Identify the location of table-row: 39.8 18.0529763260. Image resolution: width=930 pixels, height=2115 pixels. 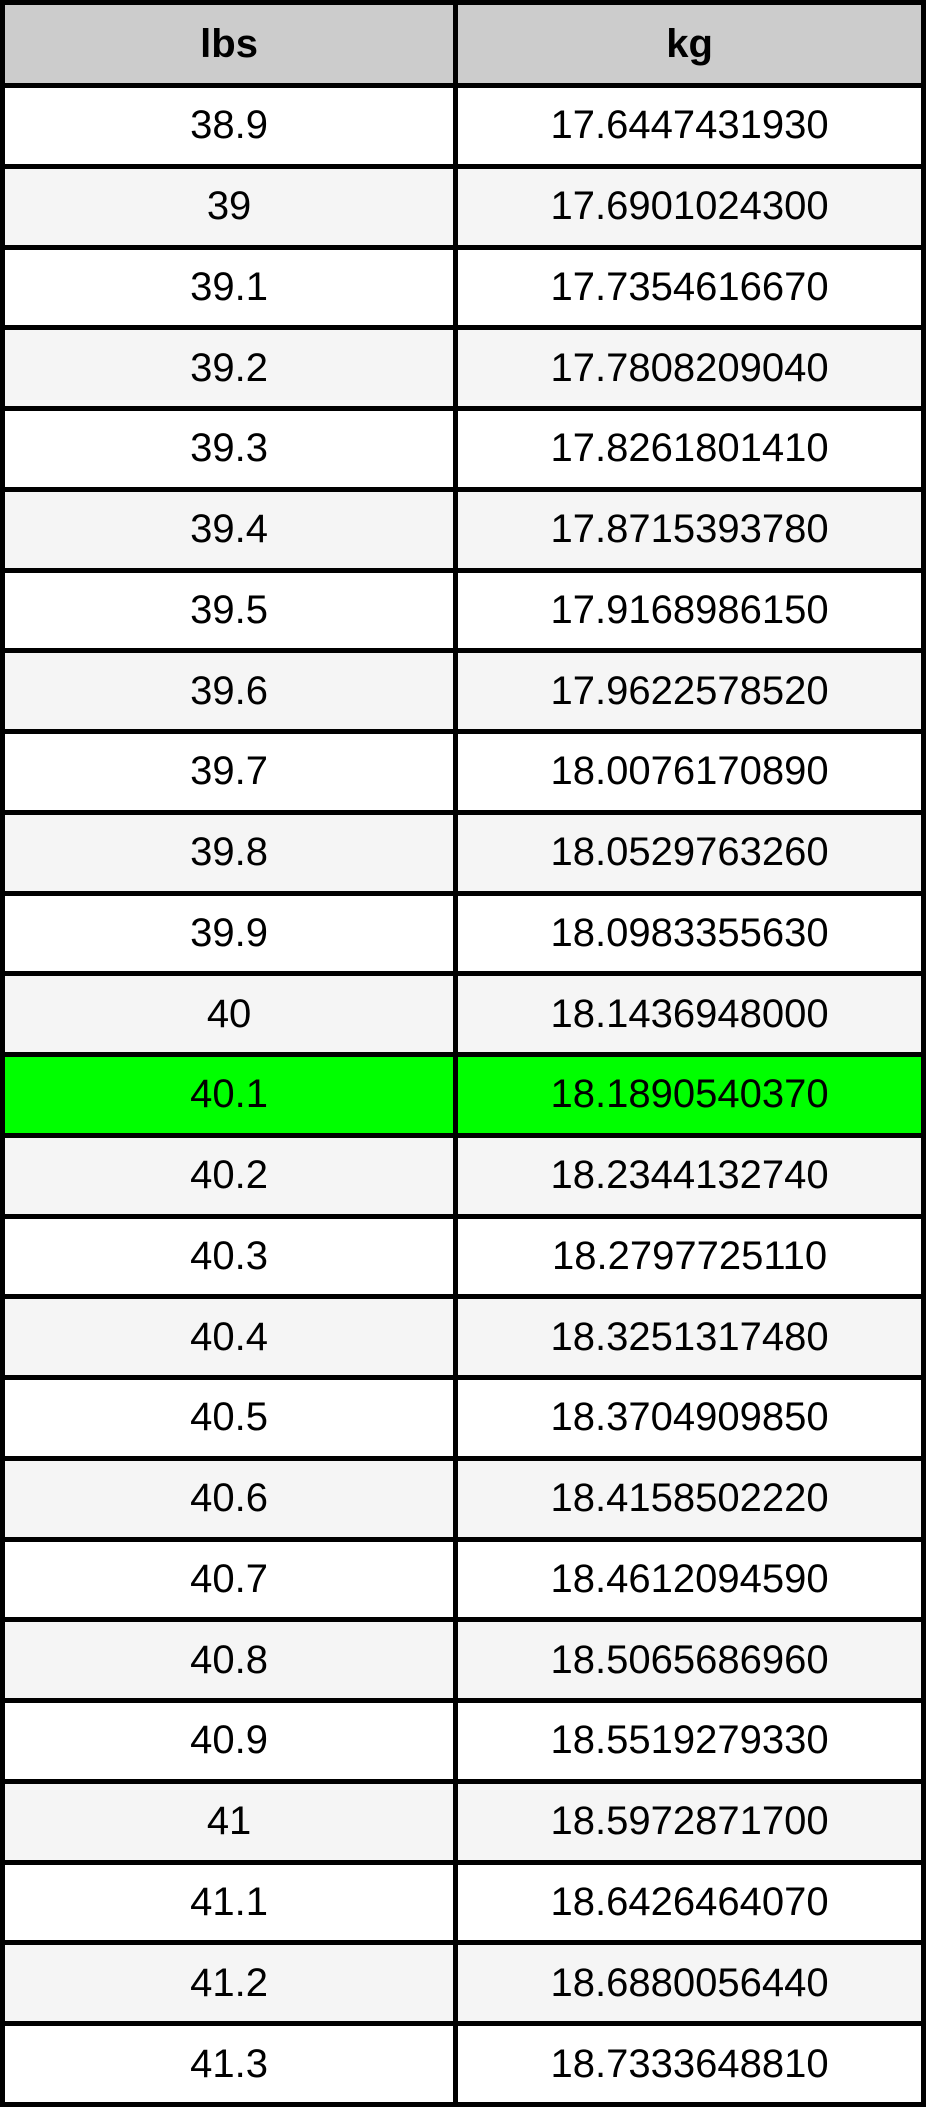
(463, 852).